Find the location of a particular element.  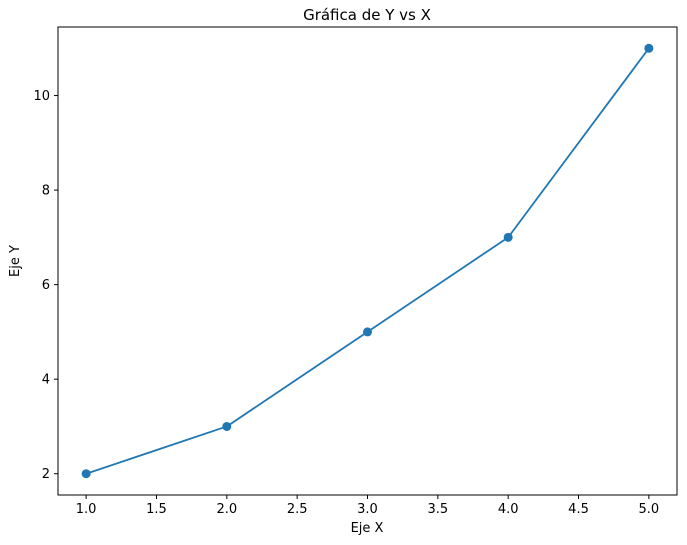

x-tick-label: 3.5 is located at coordinates (437, 509).